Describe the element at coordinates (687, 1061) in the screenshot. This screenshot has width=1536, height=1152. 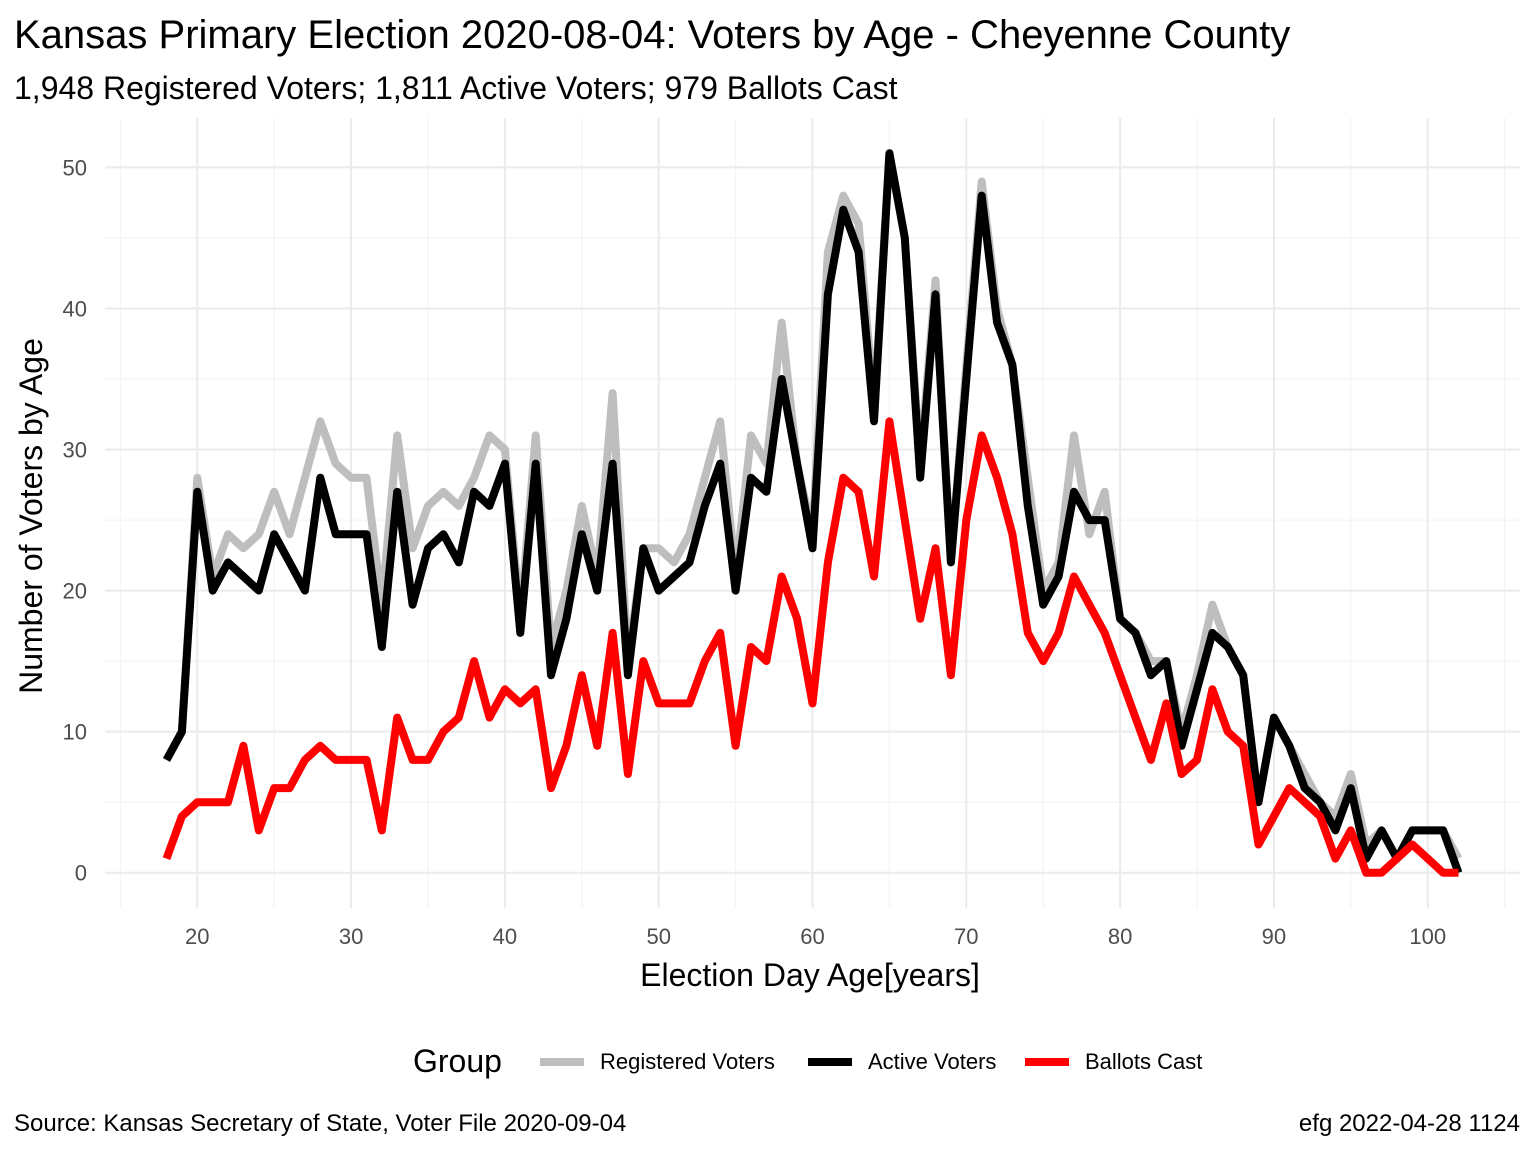
I see `legend-label-registered-voters: Registered Voters` at that location.